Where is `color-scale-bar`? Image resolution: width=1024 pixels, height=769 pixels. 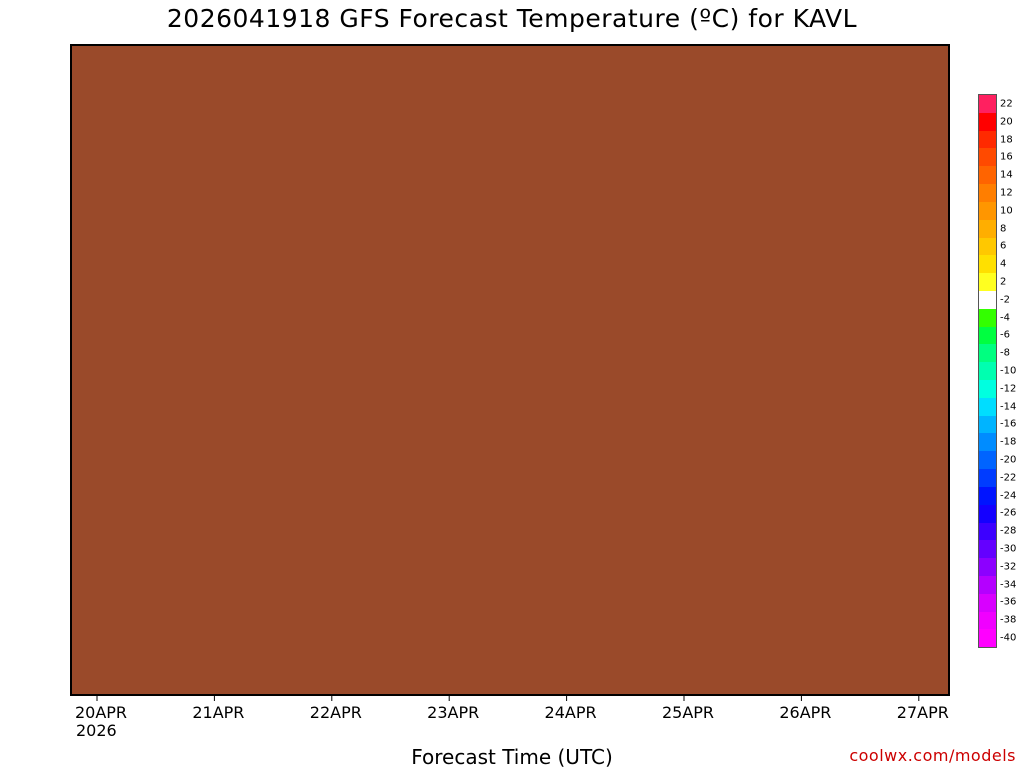 color-scale-bar is located at coordinates (987, 371).